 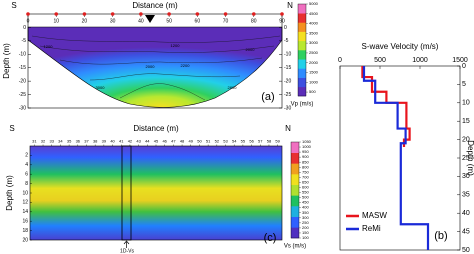 I want to click on x-tick-label: 52, so click(x=217, y=141).